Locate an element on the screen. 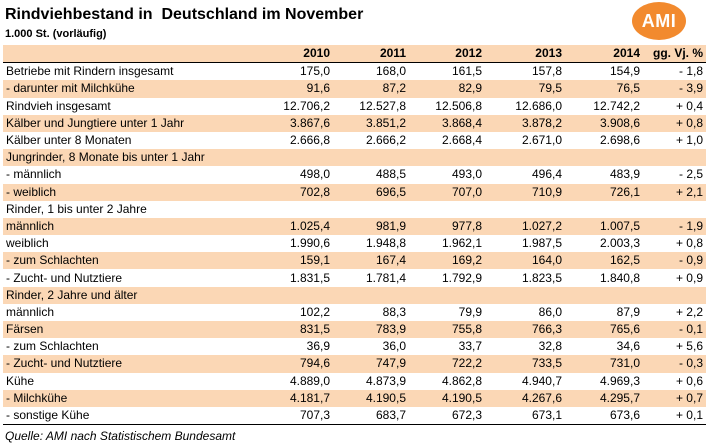 The image size is (708, 447). year-value: 673,1 is located at coordinates (525, 416).